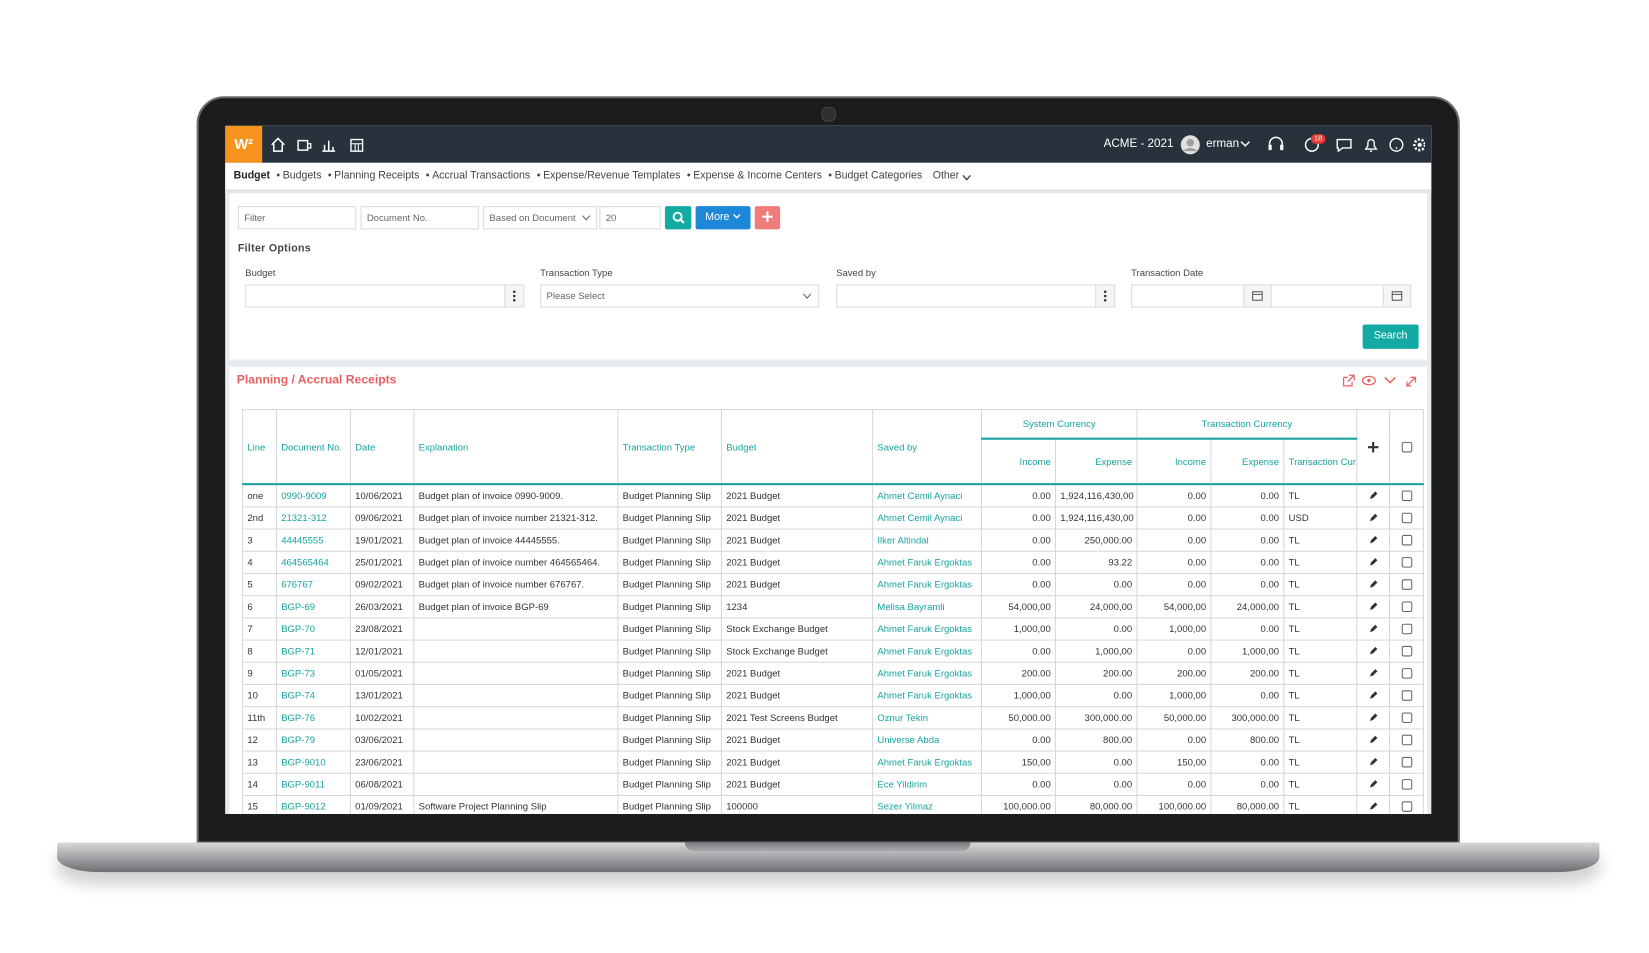 This screenshot has width=1649, height=953. Describe the element at coordinates (323, 144) in the screenshot. I see `nav-icons` at that location.